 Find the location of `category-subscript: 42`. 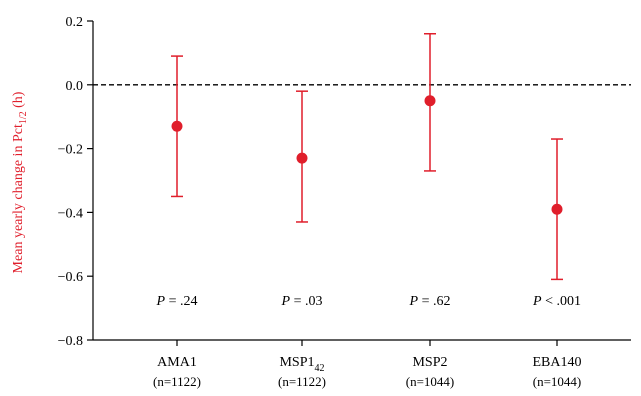

category-subscript: 42 is located at coordinates (320, 368).